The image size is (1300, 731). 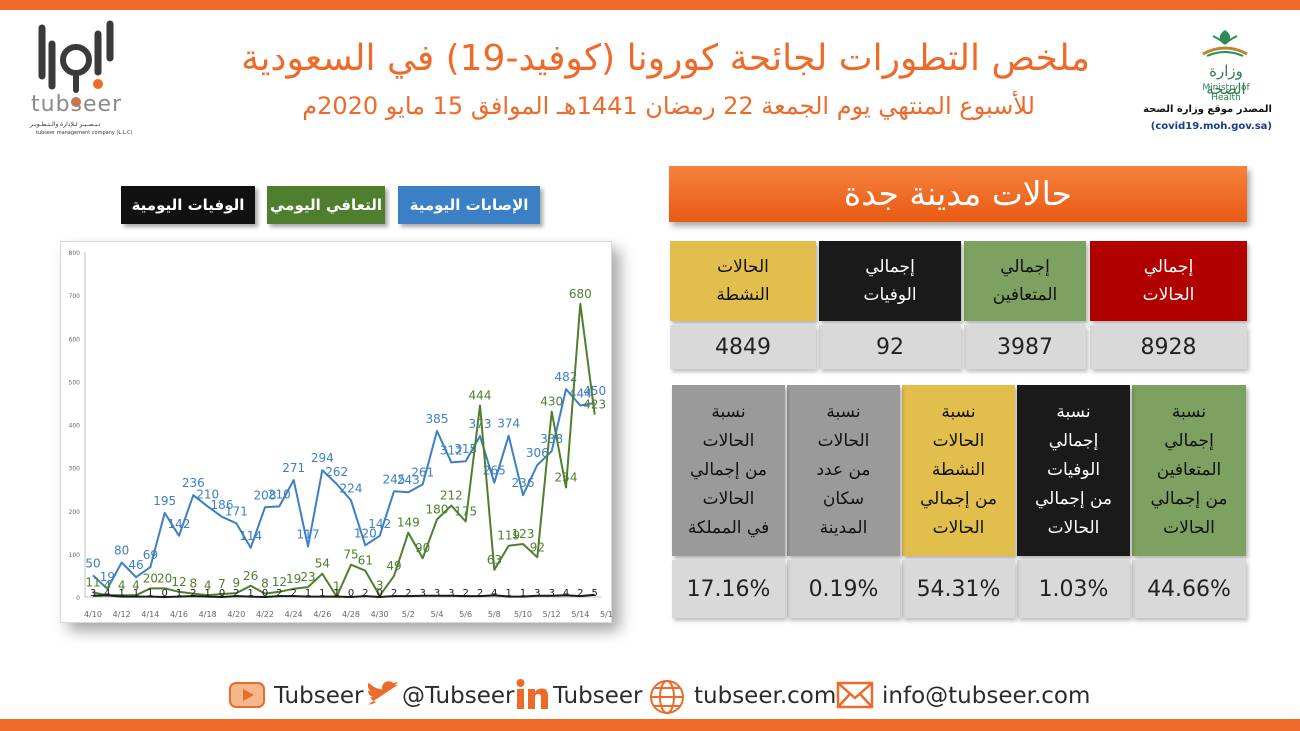 I want to click on brand-tagline-en: tubseer management company (L.L.C), so click(x=84, y=133).